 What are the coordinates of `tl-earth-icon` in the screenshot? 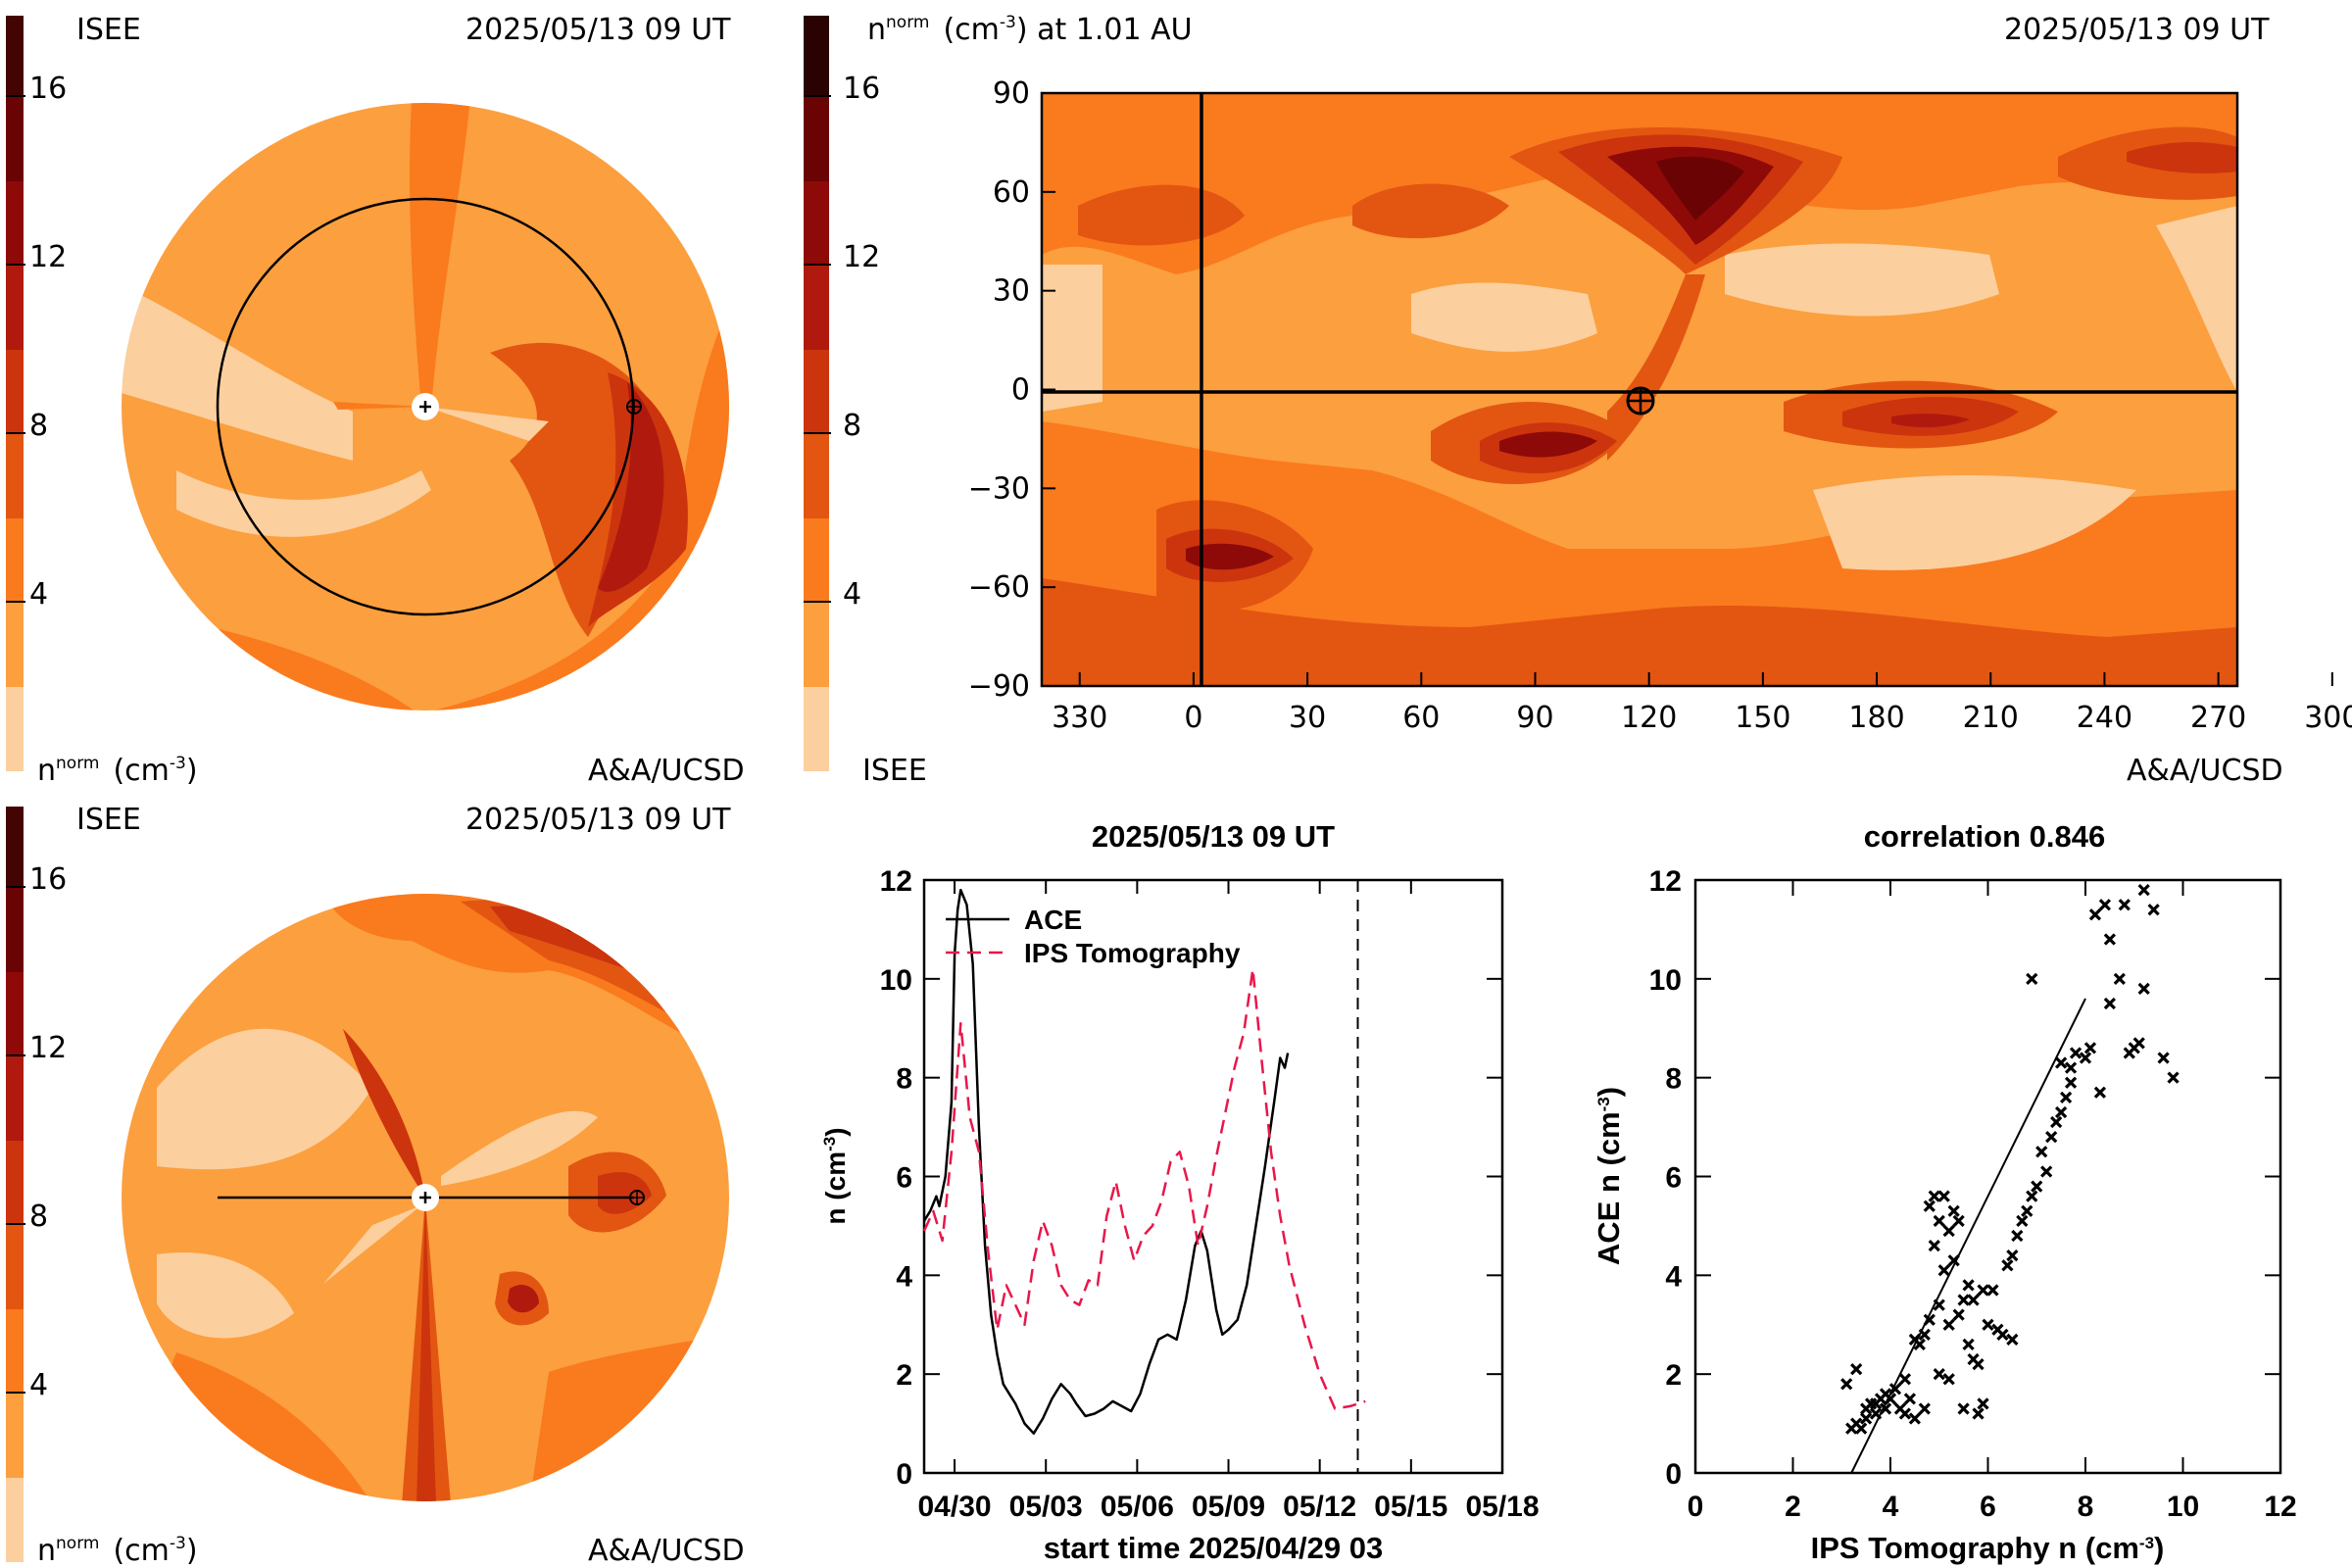 It's located at (634, 407).